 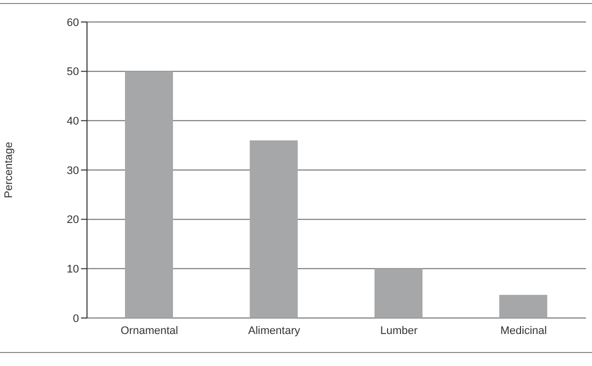 What do you see at coordinates (72, 22) in the screenshot?
I see `y-tick-label: 60` at bounding box center [72, 22].